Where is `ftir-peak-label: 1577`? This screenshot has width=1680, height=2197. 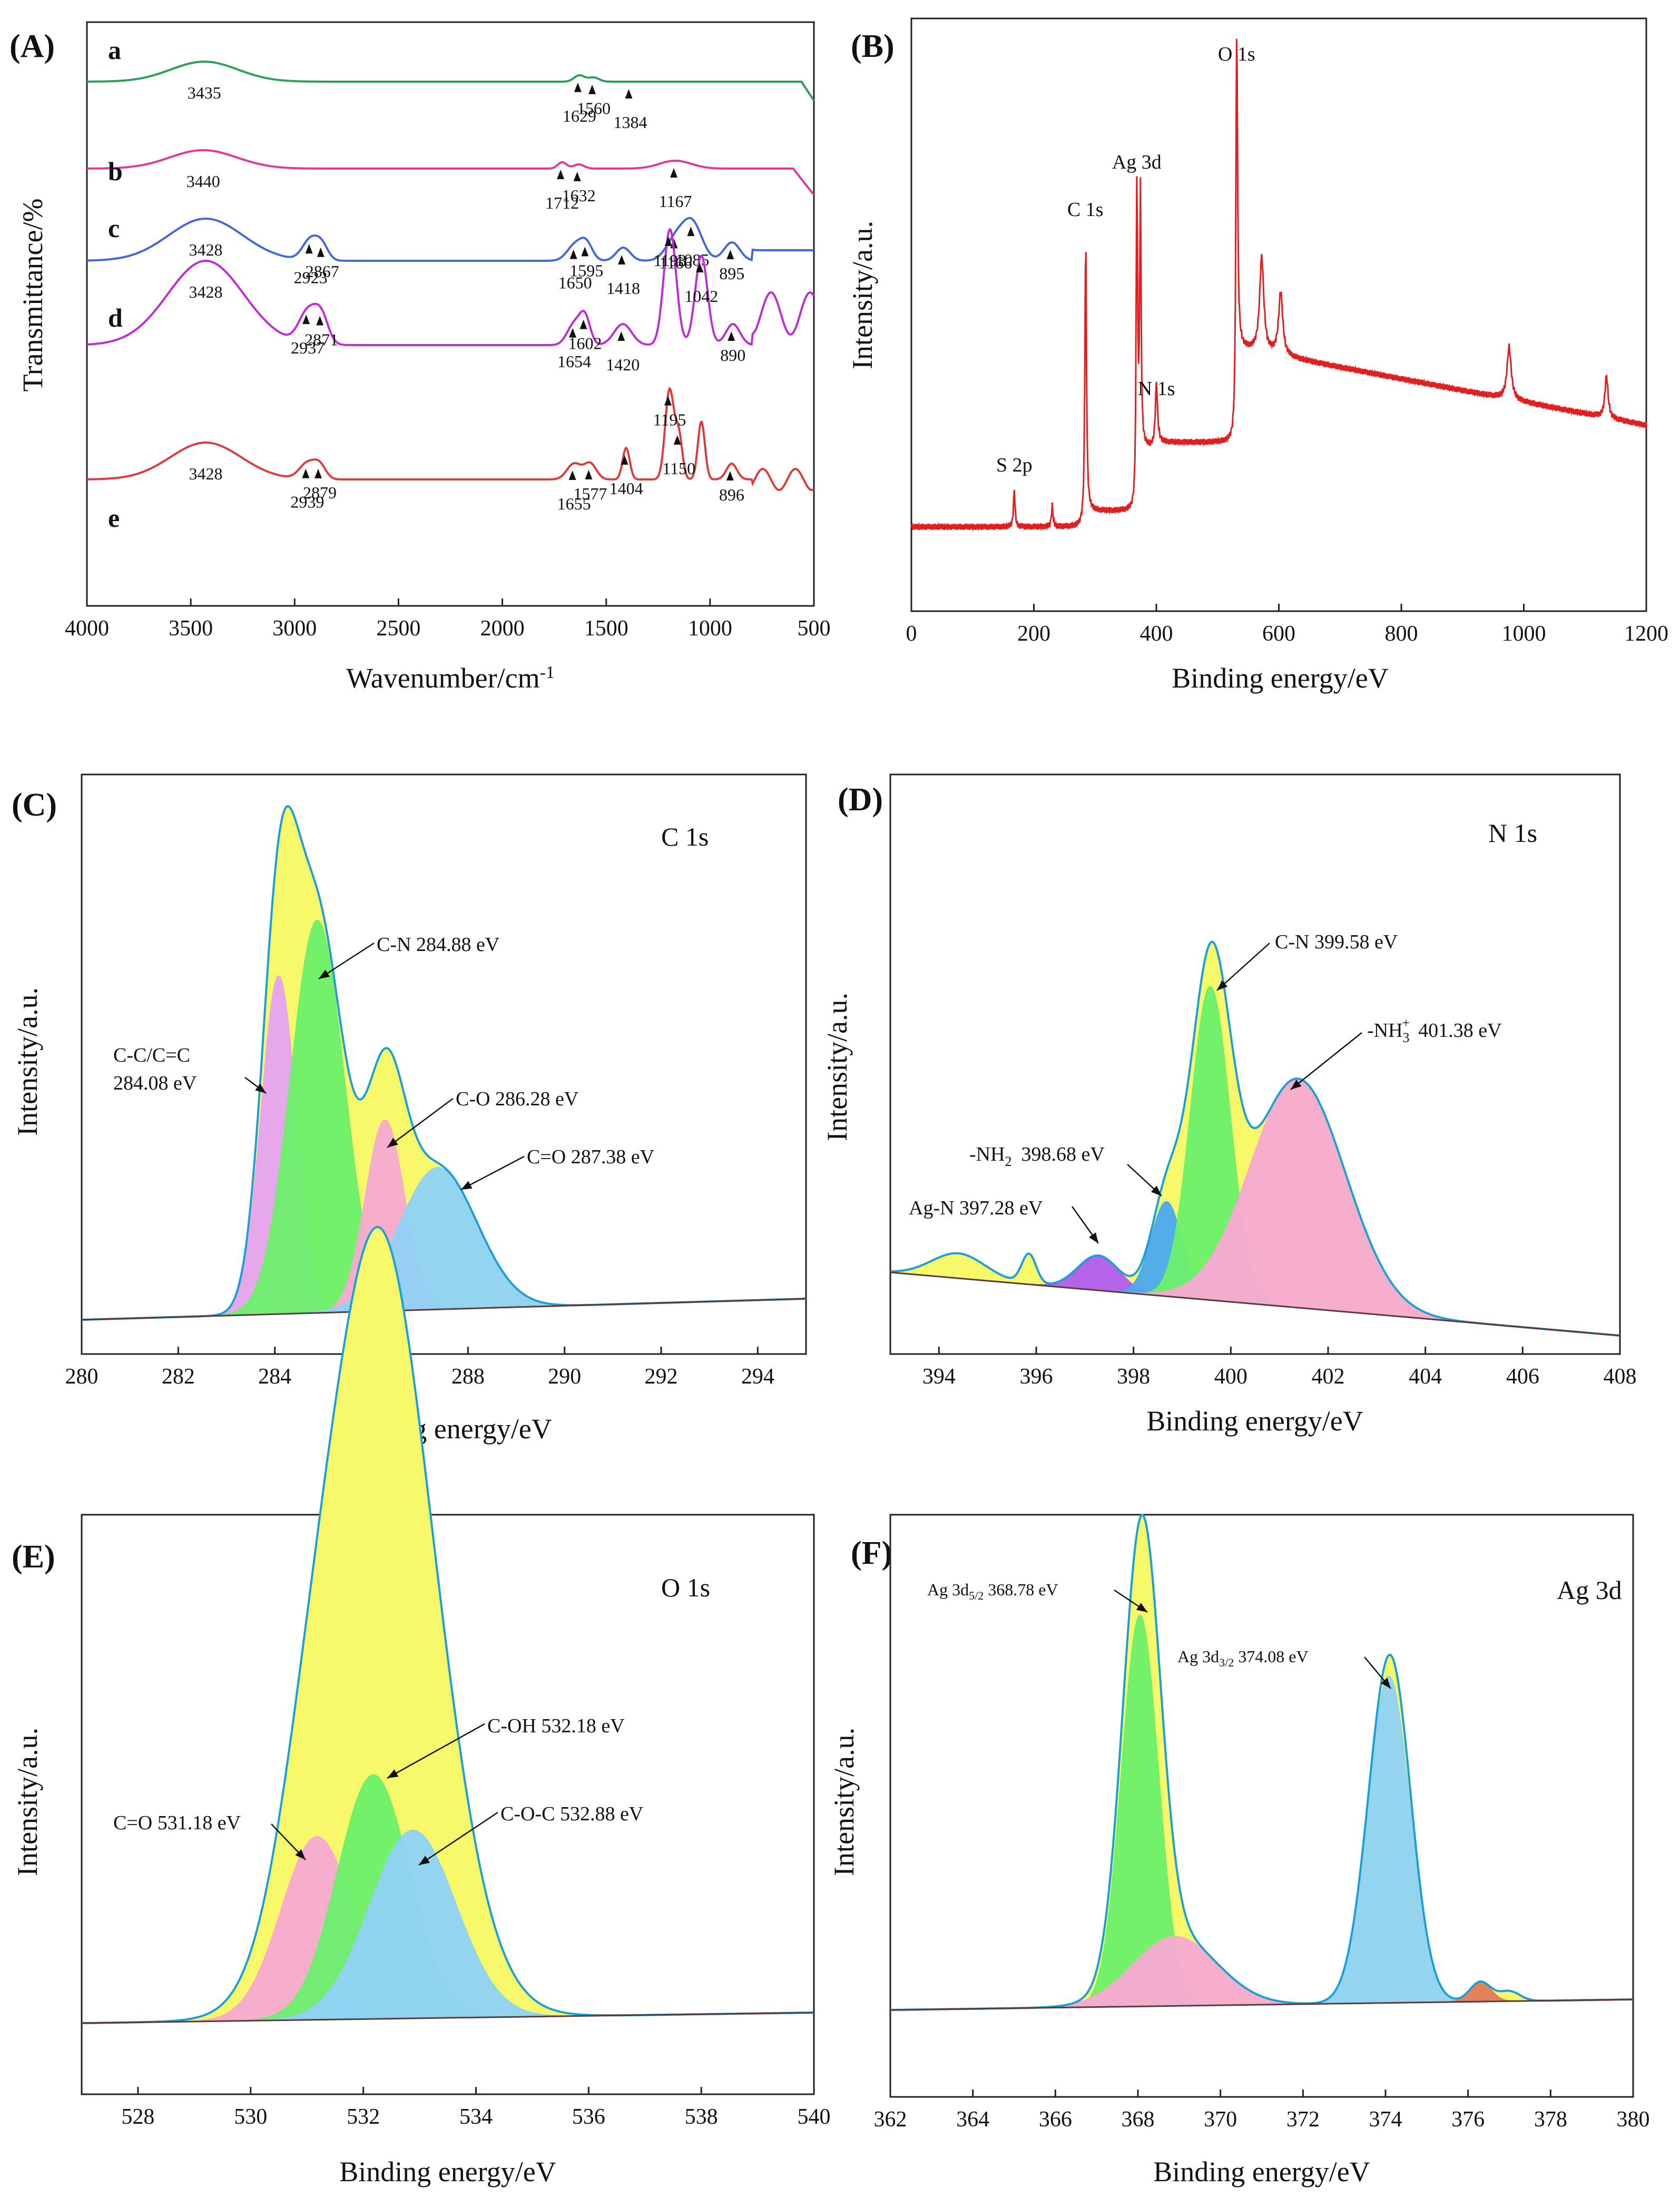 ftir-peak-label: 1577 is located at coordinates (590, 493).